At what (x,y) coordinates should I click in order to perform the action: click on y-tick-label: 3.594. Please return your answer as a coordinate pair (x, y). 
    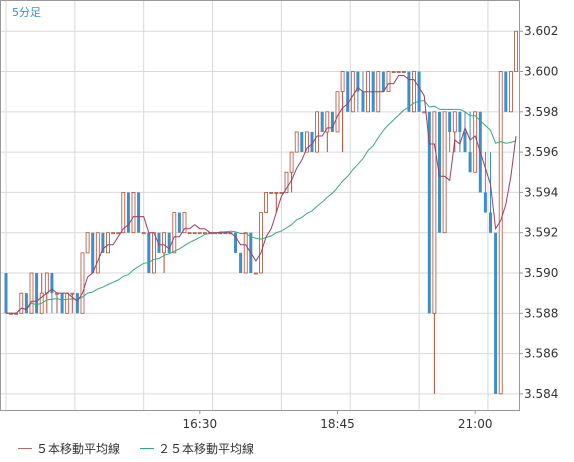
    Looking at the image, I should click on (541, 192).